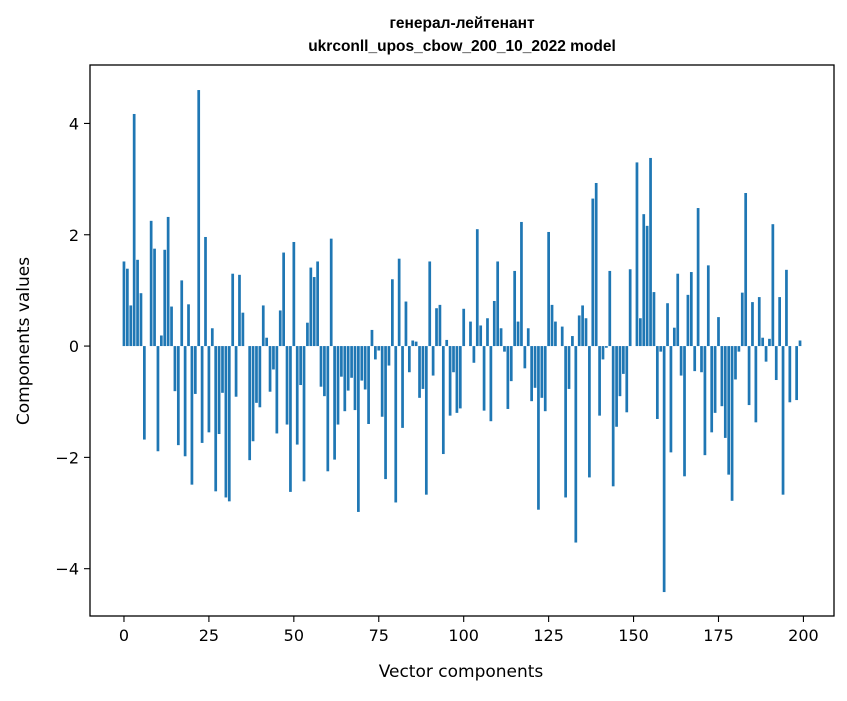 This screenshot has width=847, height=701. Describe the element at coordinates (462, 46) in the screenshot. I see `chart-subtitle: ukrconll_upos_cbow_200_10_2022 model` at that location.